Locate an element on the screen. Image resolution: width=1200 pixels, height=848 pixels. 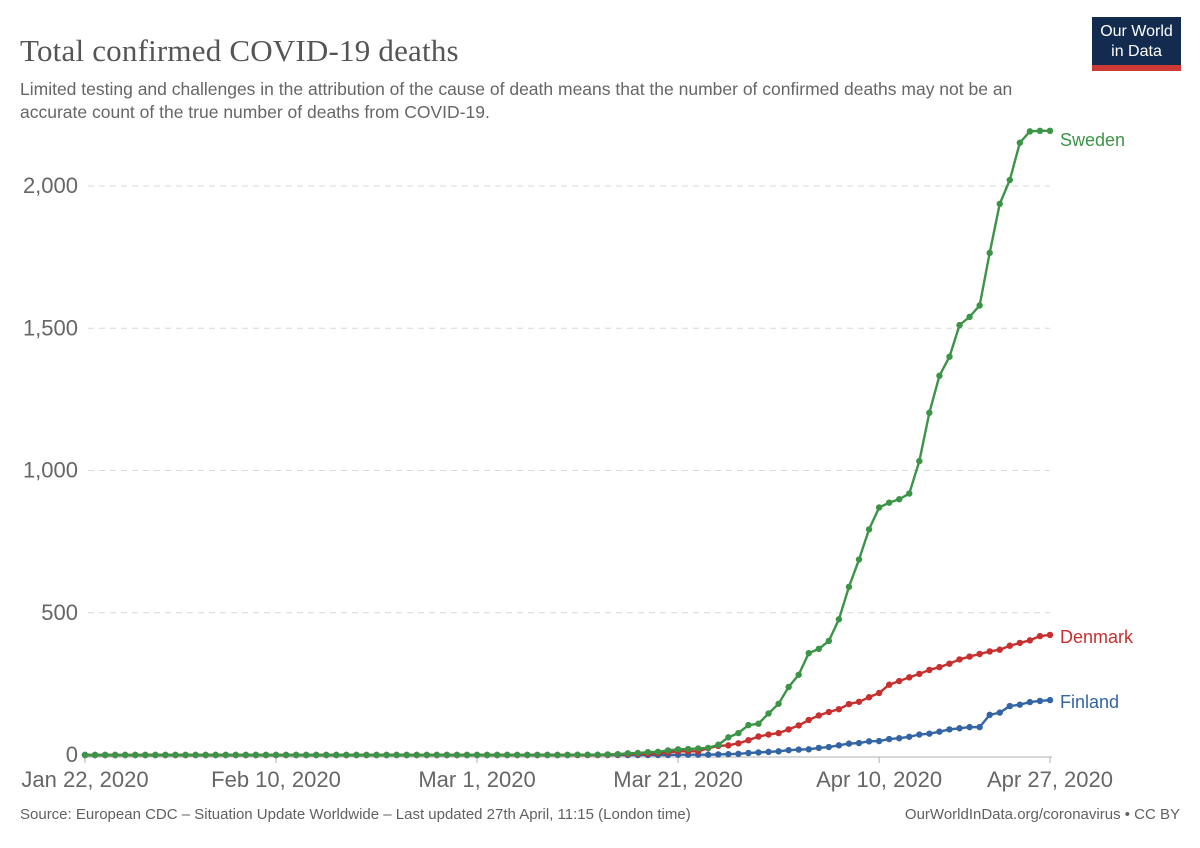
series-line-finland is located at coordinates (567, 727).